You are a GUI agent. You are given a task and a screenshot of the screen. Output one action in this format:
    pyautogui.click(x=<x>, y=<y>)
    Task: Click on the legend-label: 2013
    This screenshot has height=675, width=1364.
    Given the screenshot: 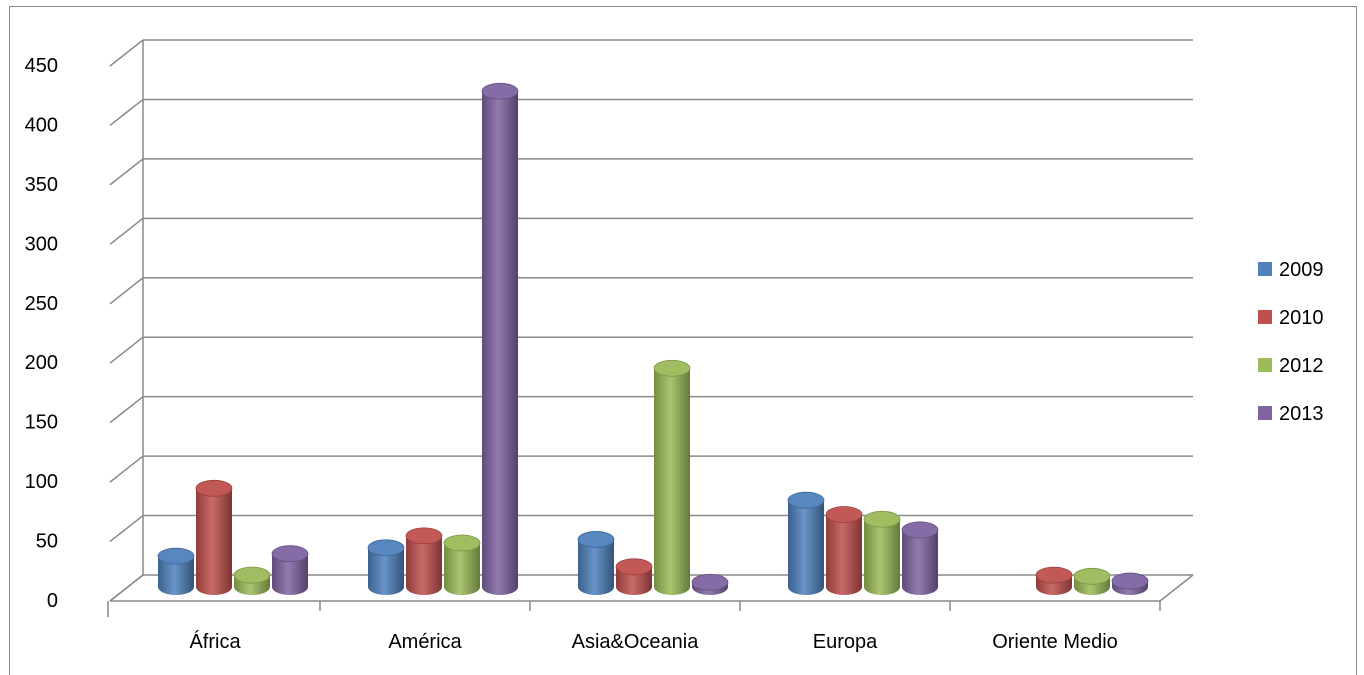 What is the action you would take?
    pyautogui.click(x=1301, y=414)
    